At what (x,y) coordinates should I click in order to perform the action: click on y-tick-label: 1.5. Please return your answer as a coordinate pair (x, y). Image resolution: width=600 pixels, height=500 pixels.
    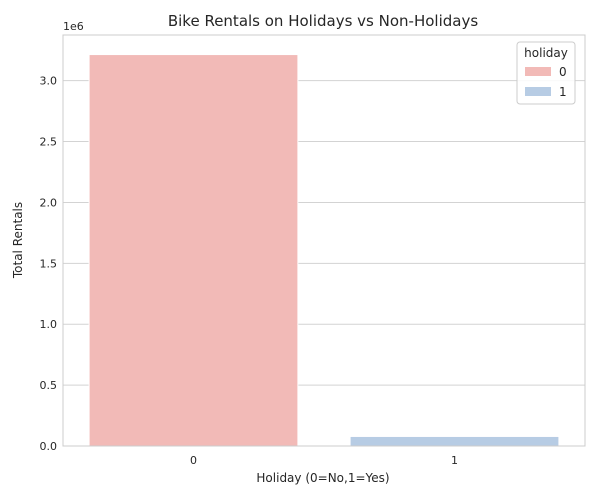
    Looking at the image, I should click on (49, 263).